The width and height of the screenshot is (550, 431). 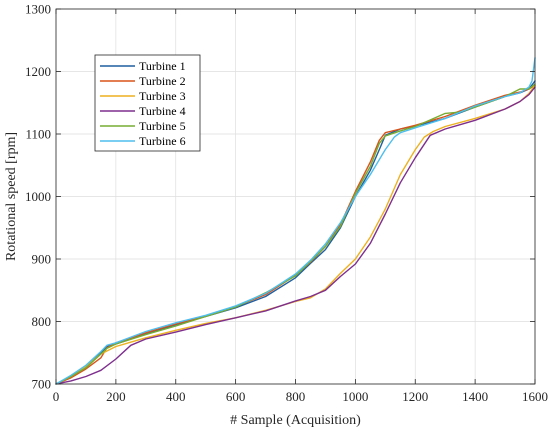 What do you see at coordinates (415, 396) in the screenshot?
I see `x-tick-label: 1200` at bounding box center [415, 396].